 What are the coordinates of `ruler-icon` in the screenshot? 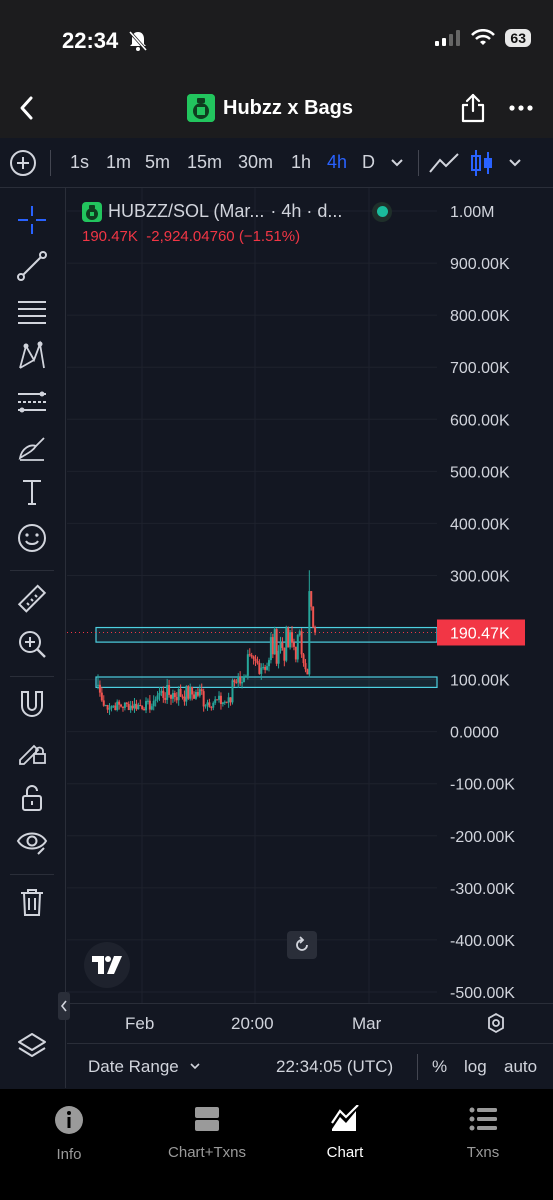 It's located at (32, 600).